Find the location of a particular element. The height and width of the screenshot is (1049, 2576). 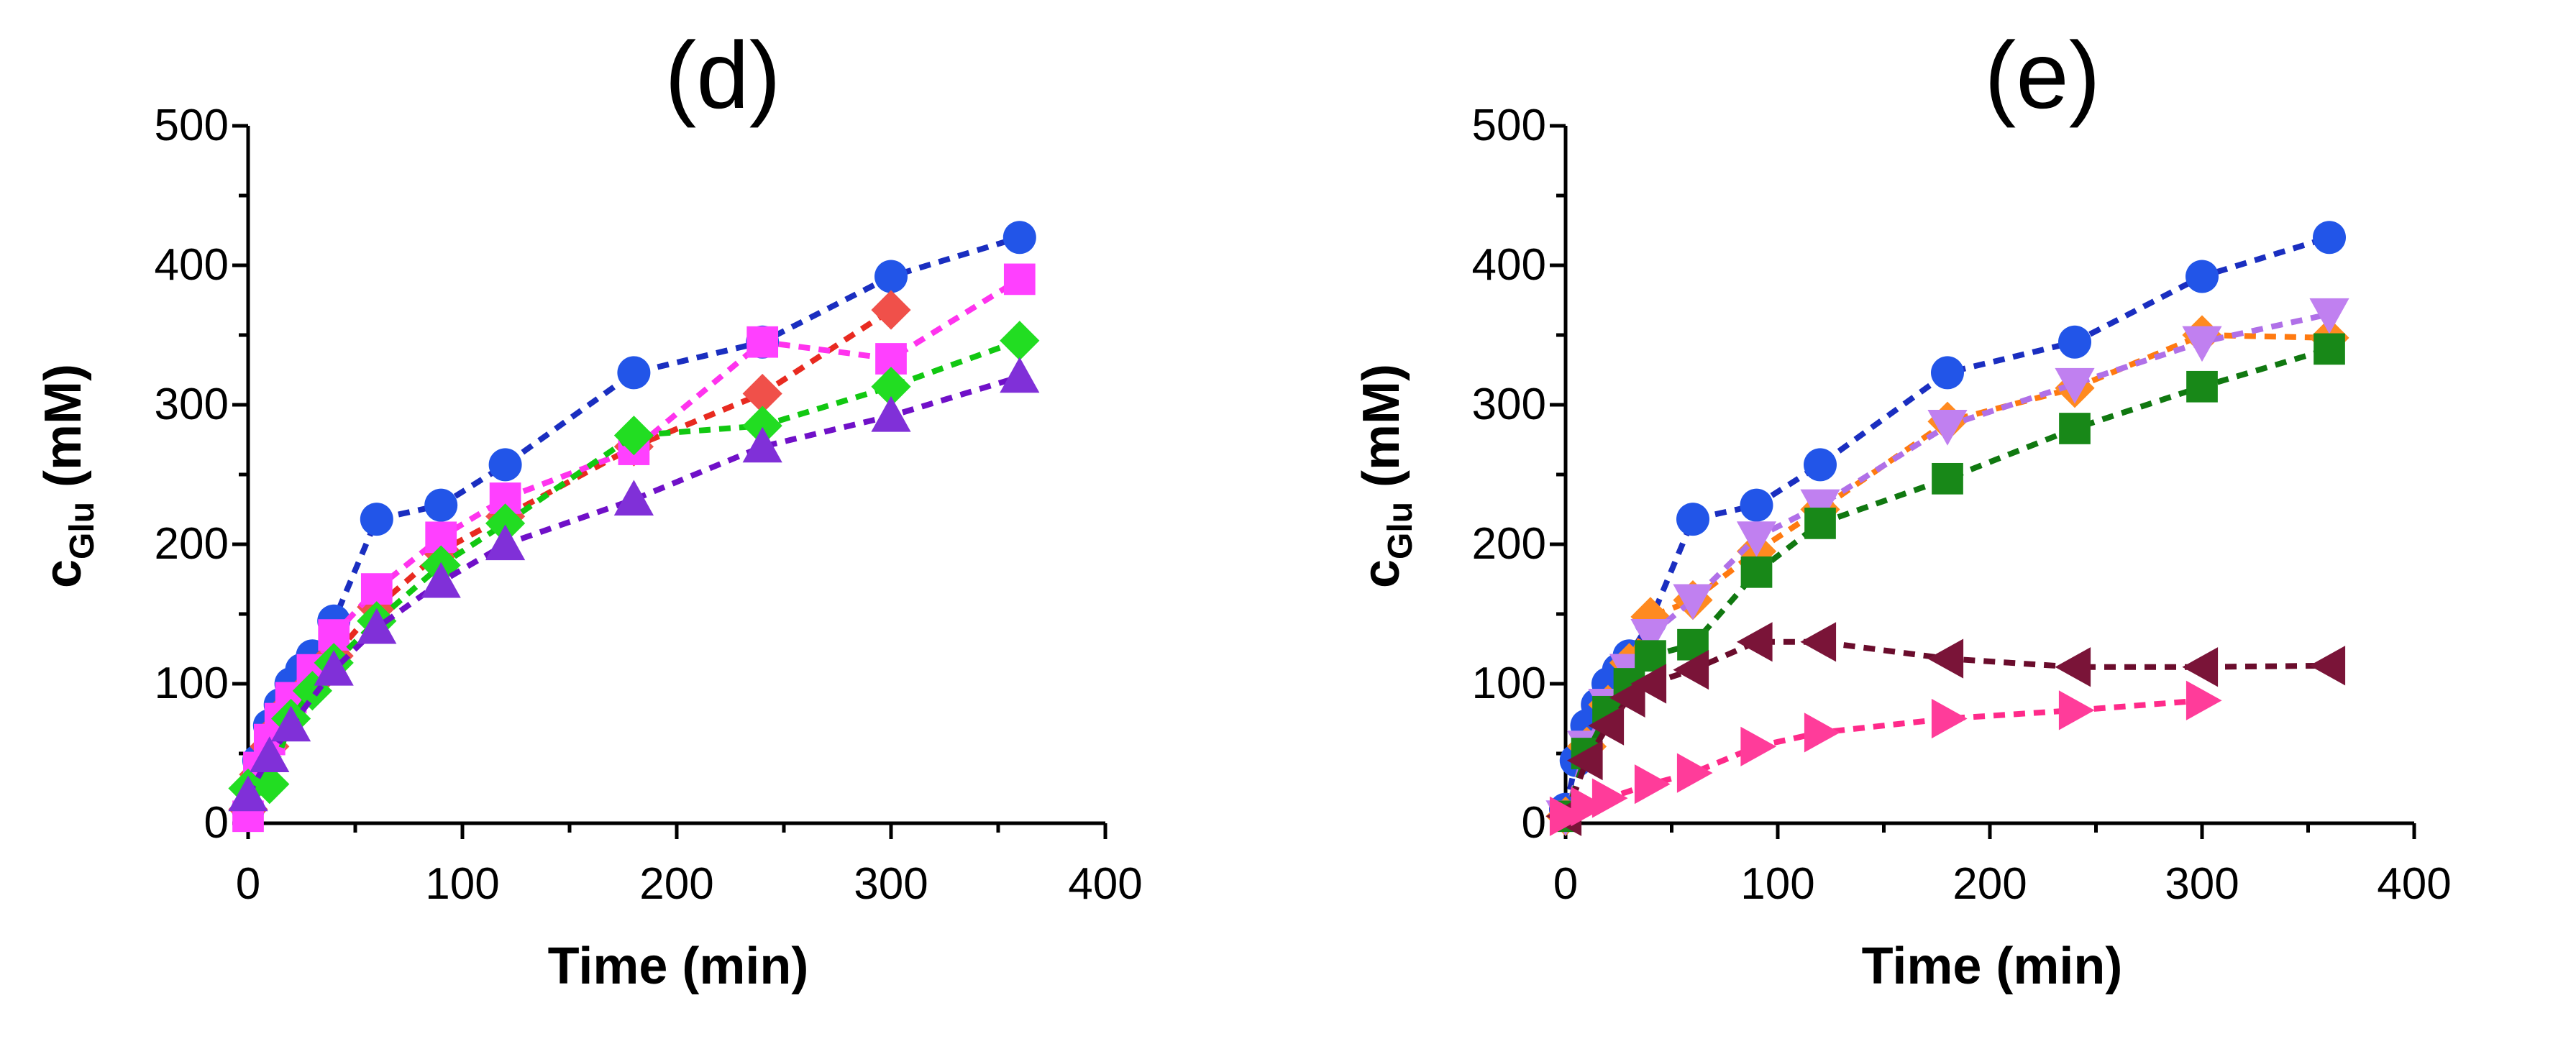

chart-title: (d) is located at coordinates (722, 75).